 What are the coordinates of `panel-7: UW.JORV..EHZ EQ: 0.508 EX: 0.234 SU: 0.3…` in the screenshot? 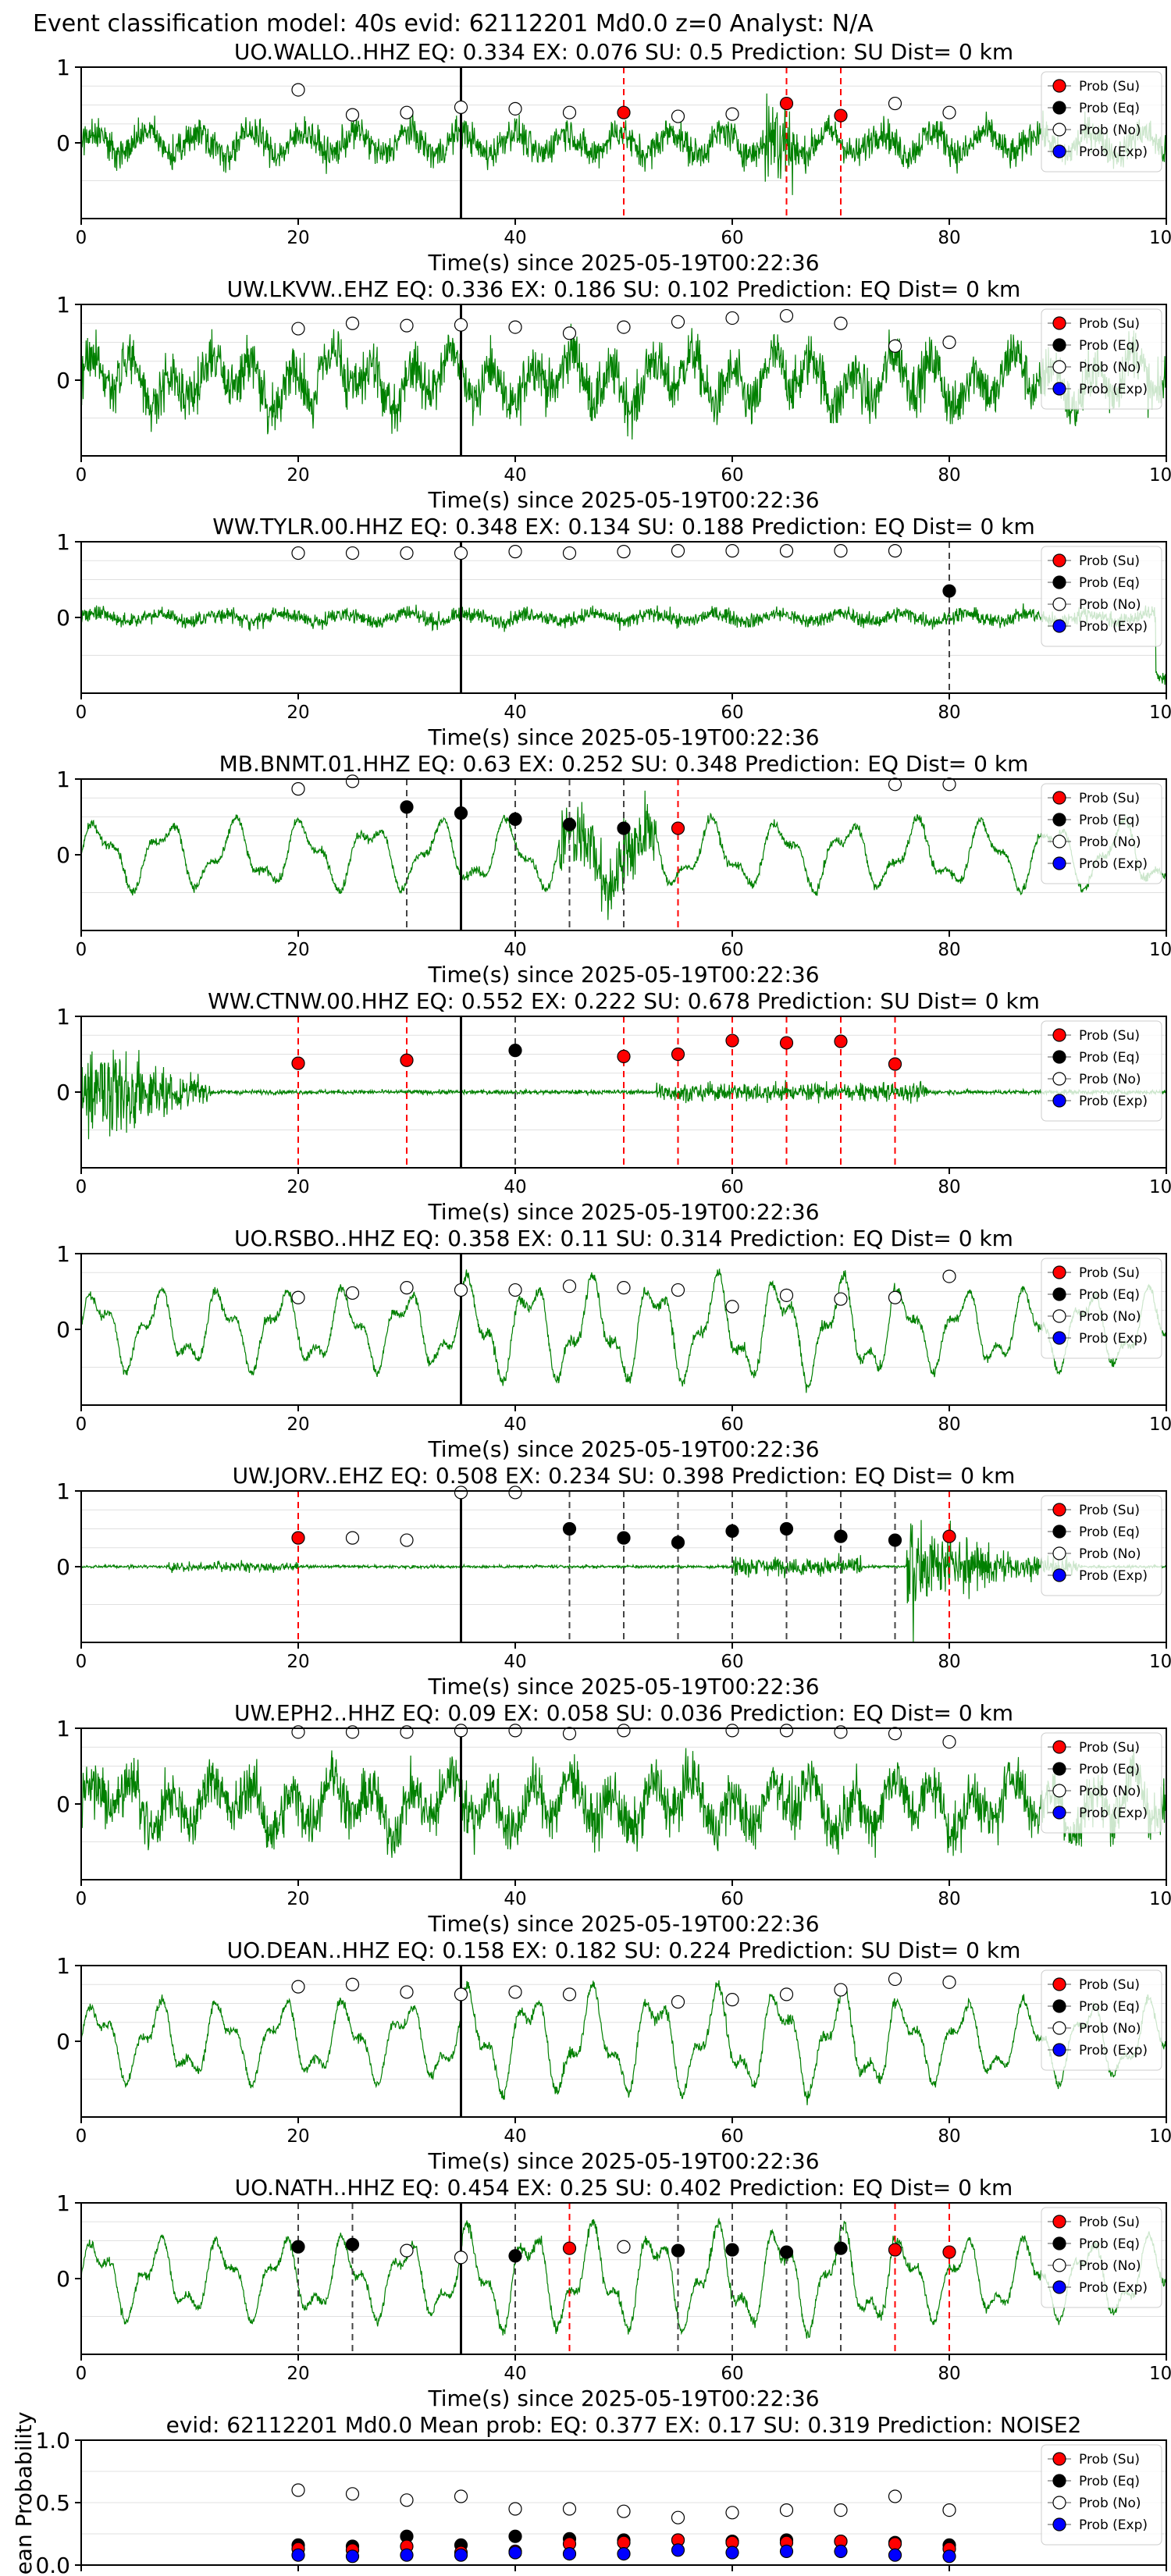 It's located at (613, 1581).